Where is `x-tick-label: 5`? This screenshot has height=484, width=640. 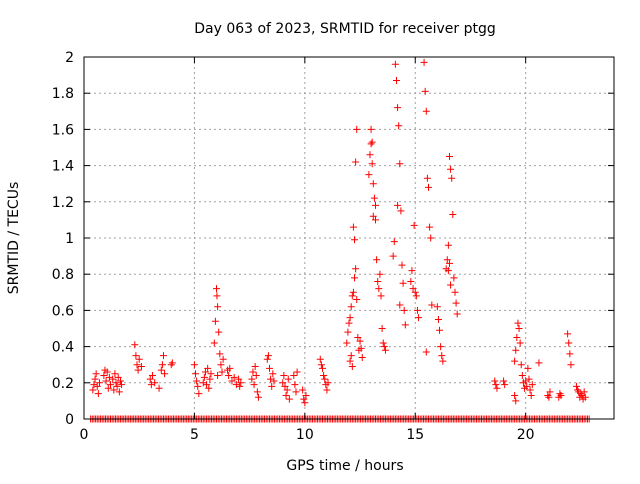 x-tick-label: 5 is located at coordinates (194, 435).